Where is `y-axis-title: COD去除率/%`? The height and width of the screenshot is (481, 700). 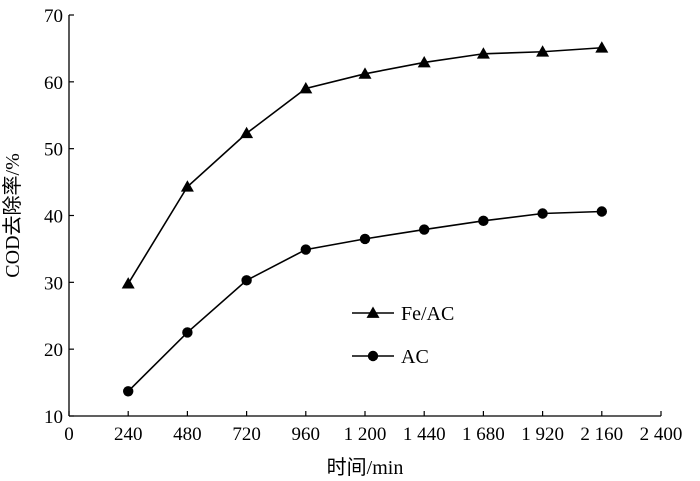 y-axis-title: COD去除率/% is located at coordinates (12, 215).